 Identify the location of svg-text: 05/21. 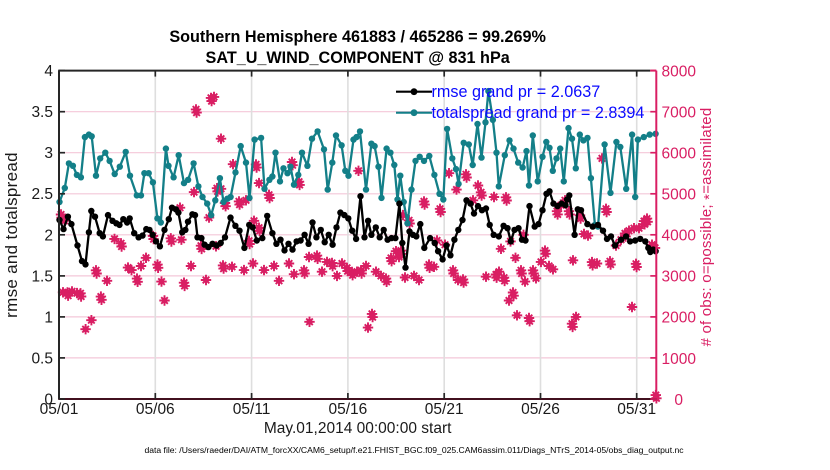
(444, 409).